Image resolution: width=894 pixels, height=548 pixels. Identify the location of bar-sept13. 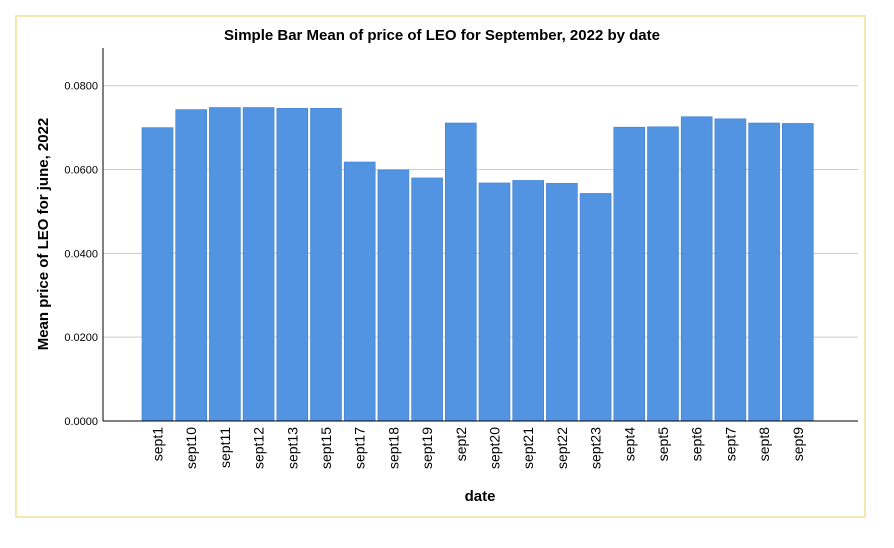
(292, 265).